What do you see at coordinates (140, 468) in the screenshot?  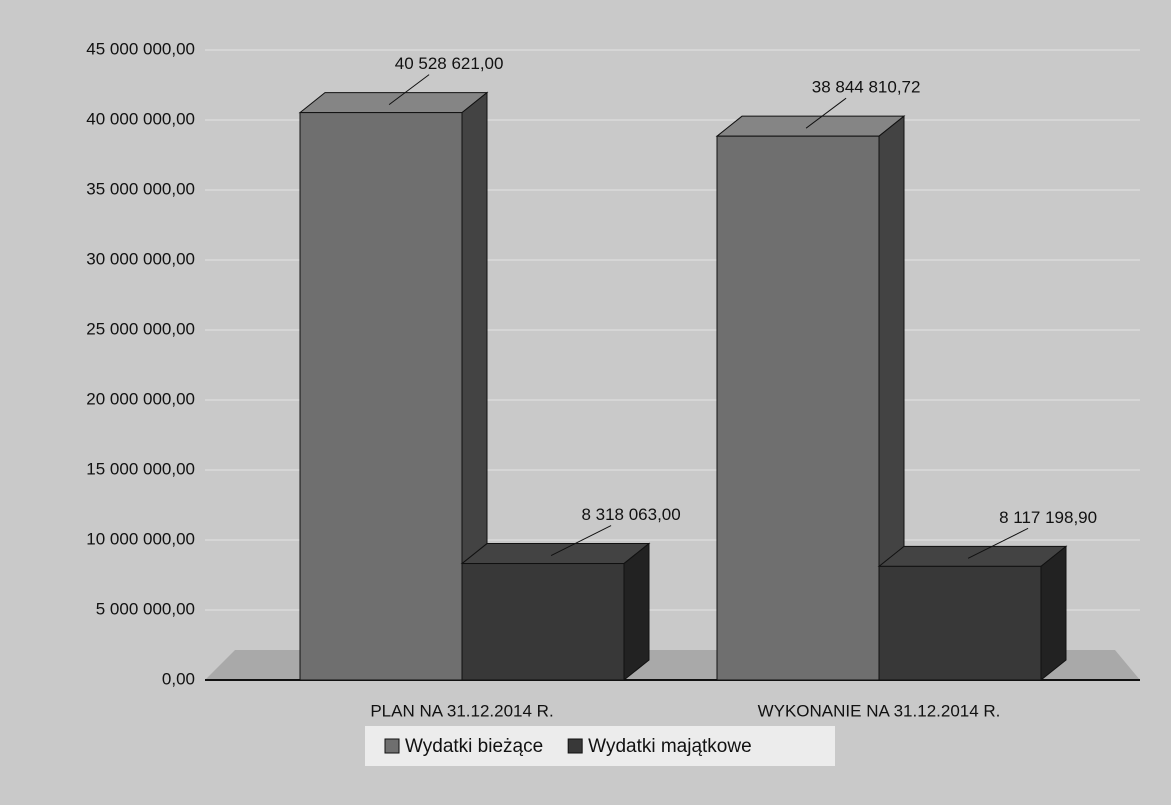 I see `y-tick-label: 15 000 000,00` at bounding box center [140, 468].